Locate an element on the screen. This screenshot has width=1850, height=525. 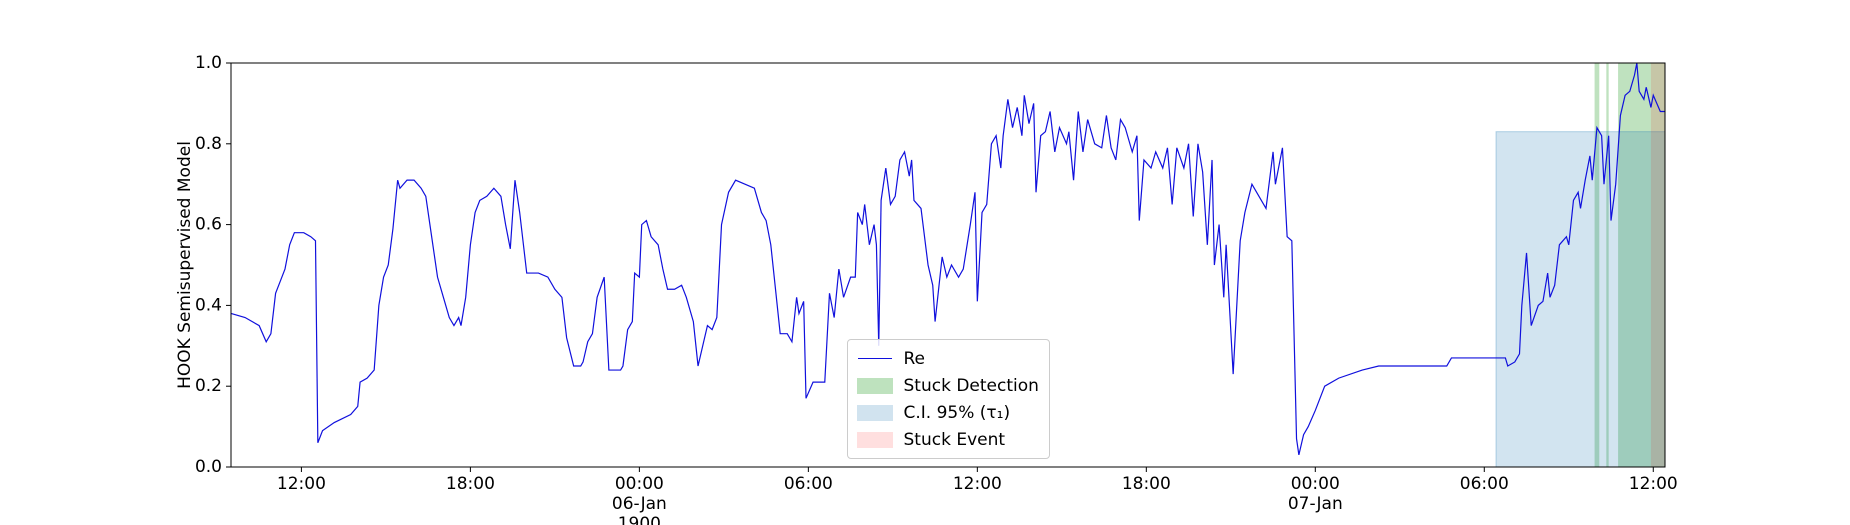
y-tick-label: 0.8 is located at coordinates (208, 144).